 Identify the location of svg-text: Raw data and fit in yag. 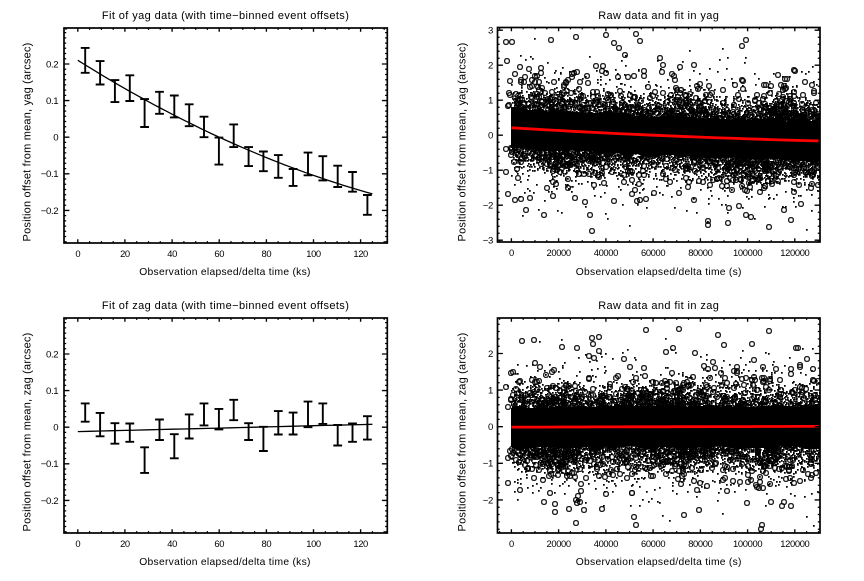
(658, 16).